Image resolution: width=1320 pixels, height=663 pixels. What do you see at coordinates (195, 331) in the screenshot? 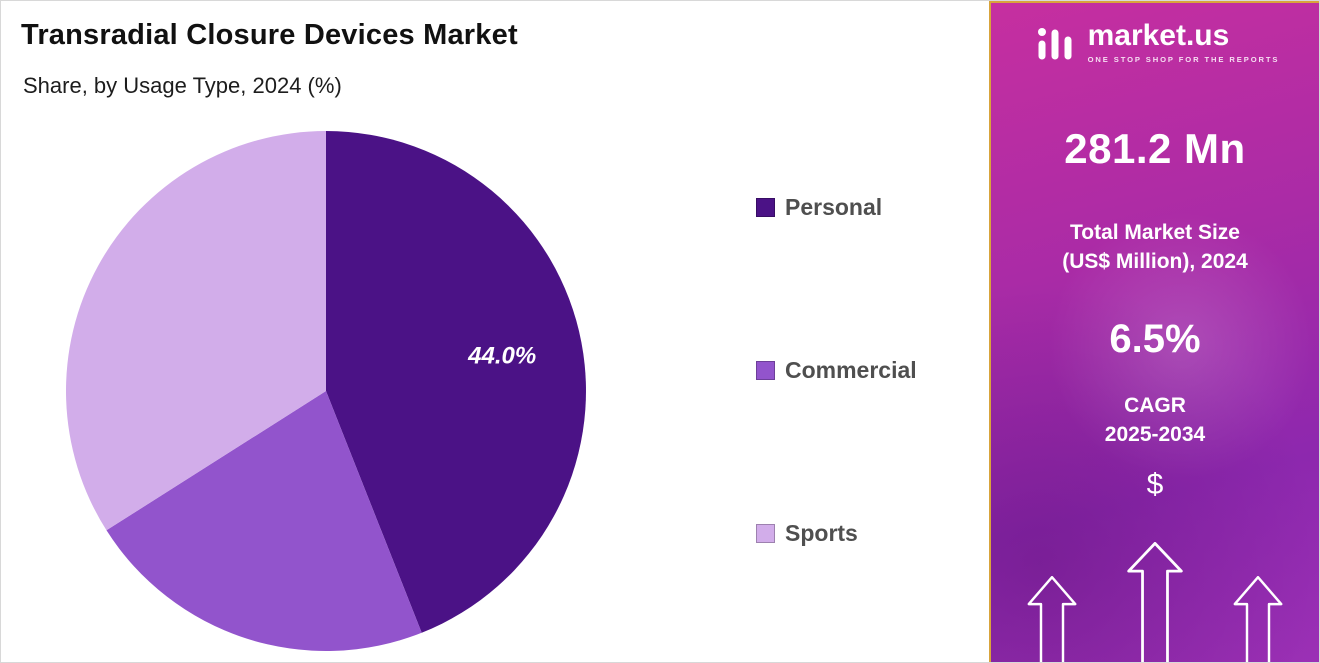
I see `pie-slice-sports` at bounding box center [195, 331].